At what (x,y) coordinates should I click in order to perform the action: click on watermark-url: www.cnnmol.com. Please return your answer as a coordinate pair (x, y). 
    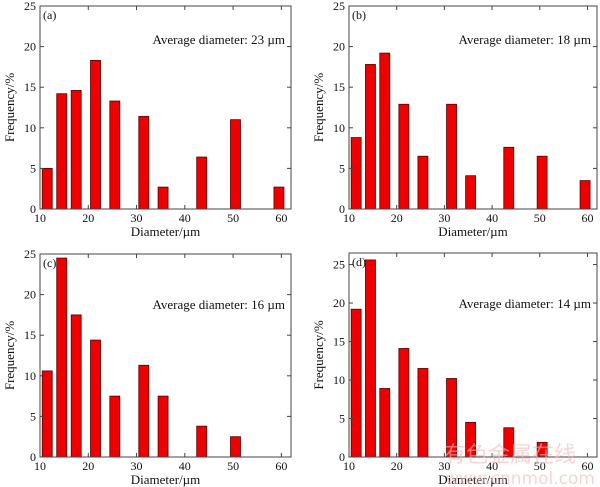
    Looking at the image, I should click on (520, 478).